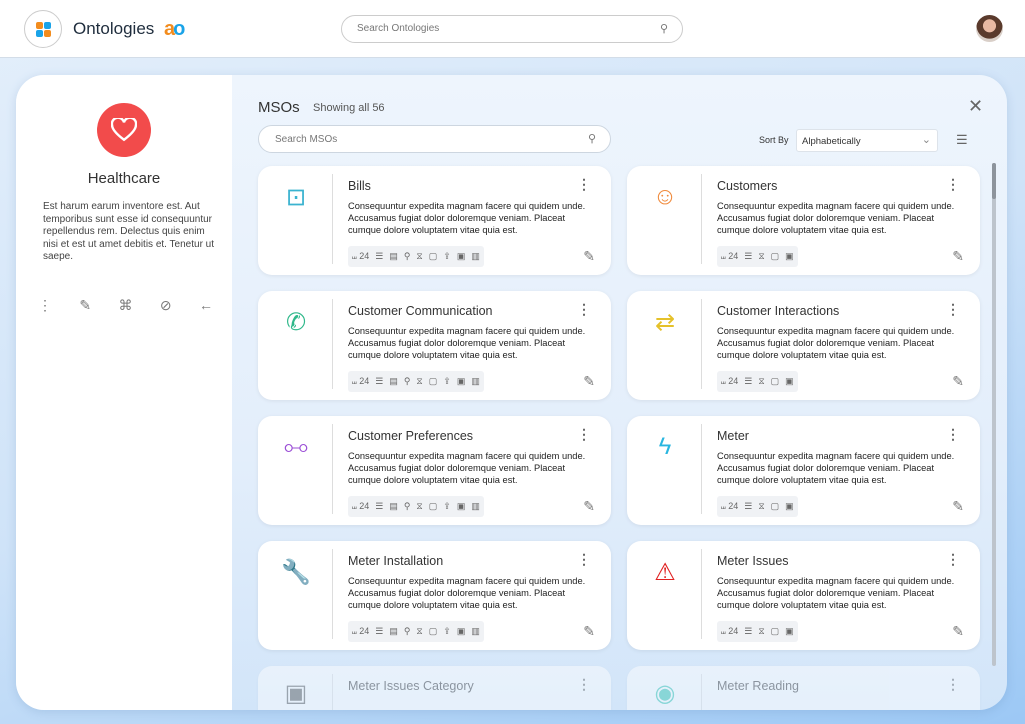  Describe the element at coordinates (205, 305) in the screenshot. I see `arrow-left-icon: ←` at that location.